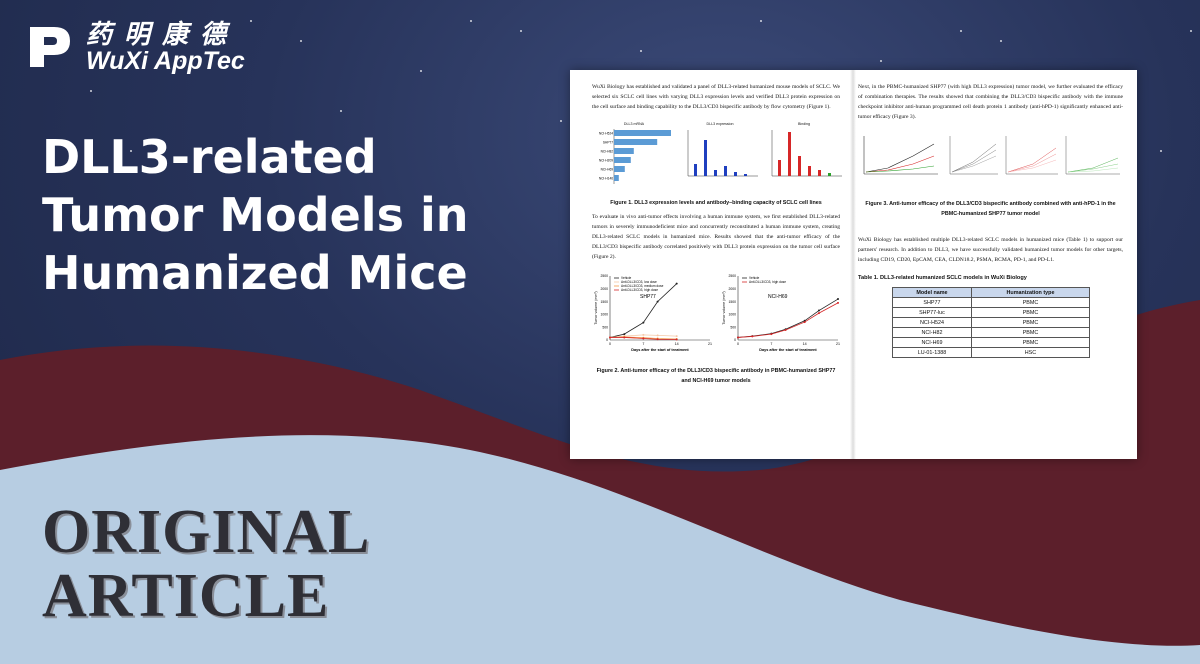  I want to click on table-row: LU-01-1388 HSC, so click(990, 352).